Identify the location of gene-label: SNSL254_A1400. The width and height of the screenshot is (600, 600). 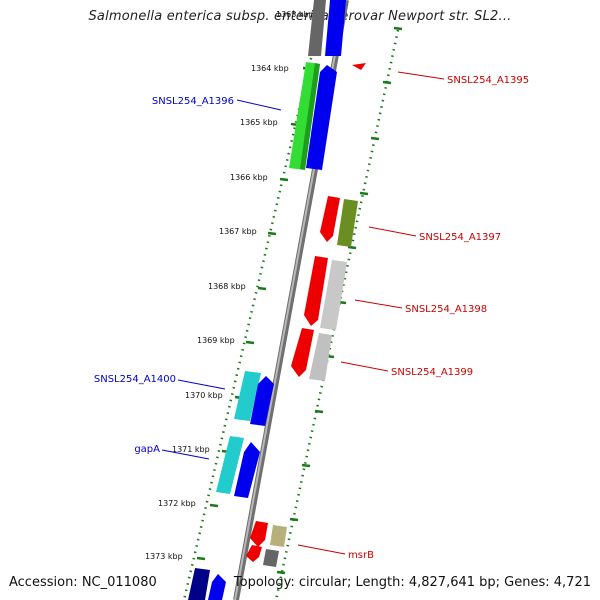
(135, 379).